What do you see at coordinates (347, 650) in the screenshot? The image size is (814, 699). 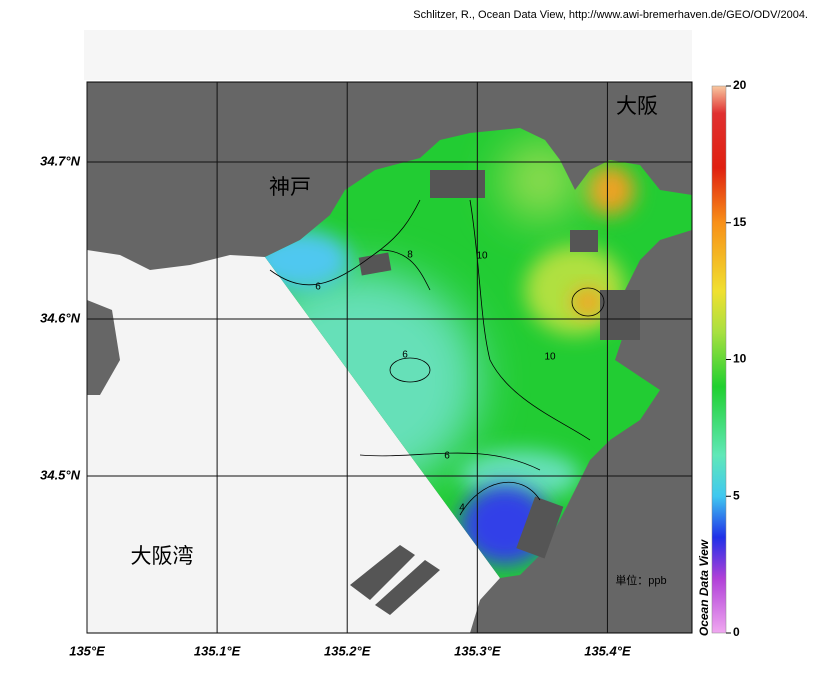 I see `x-tick-label: 135.2°E` at bounding box center [347, 650].